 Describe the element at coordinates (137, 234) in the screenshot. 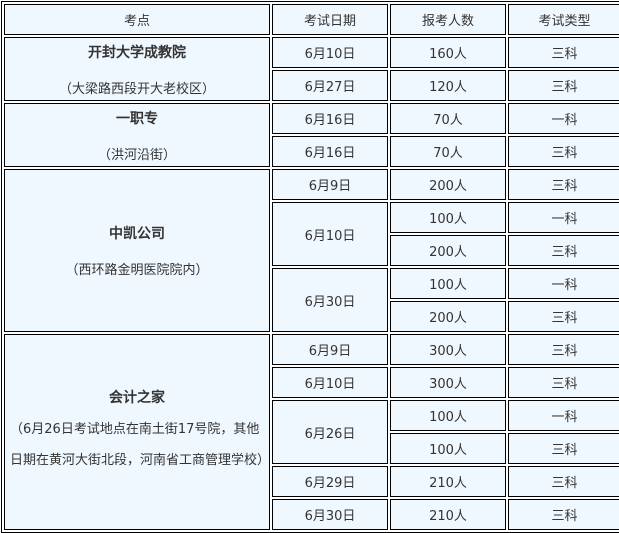

I see `venue-name: 中凯公司` at that location.